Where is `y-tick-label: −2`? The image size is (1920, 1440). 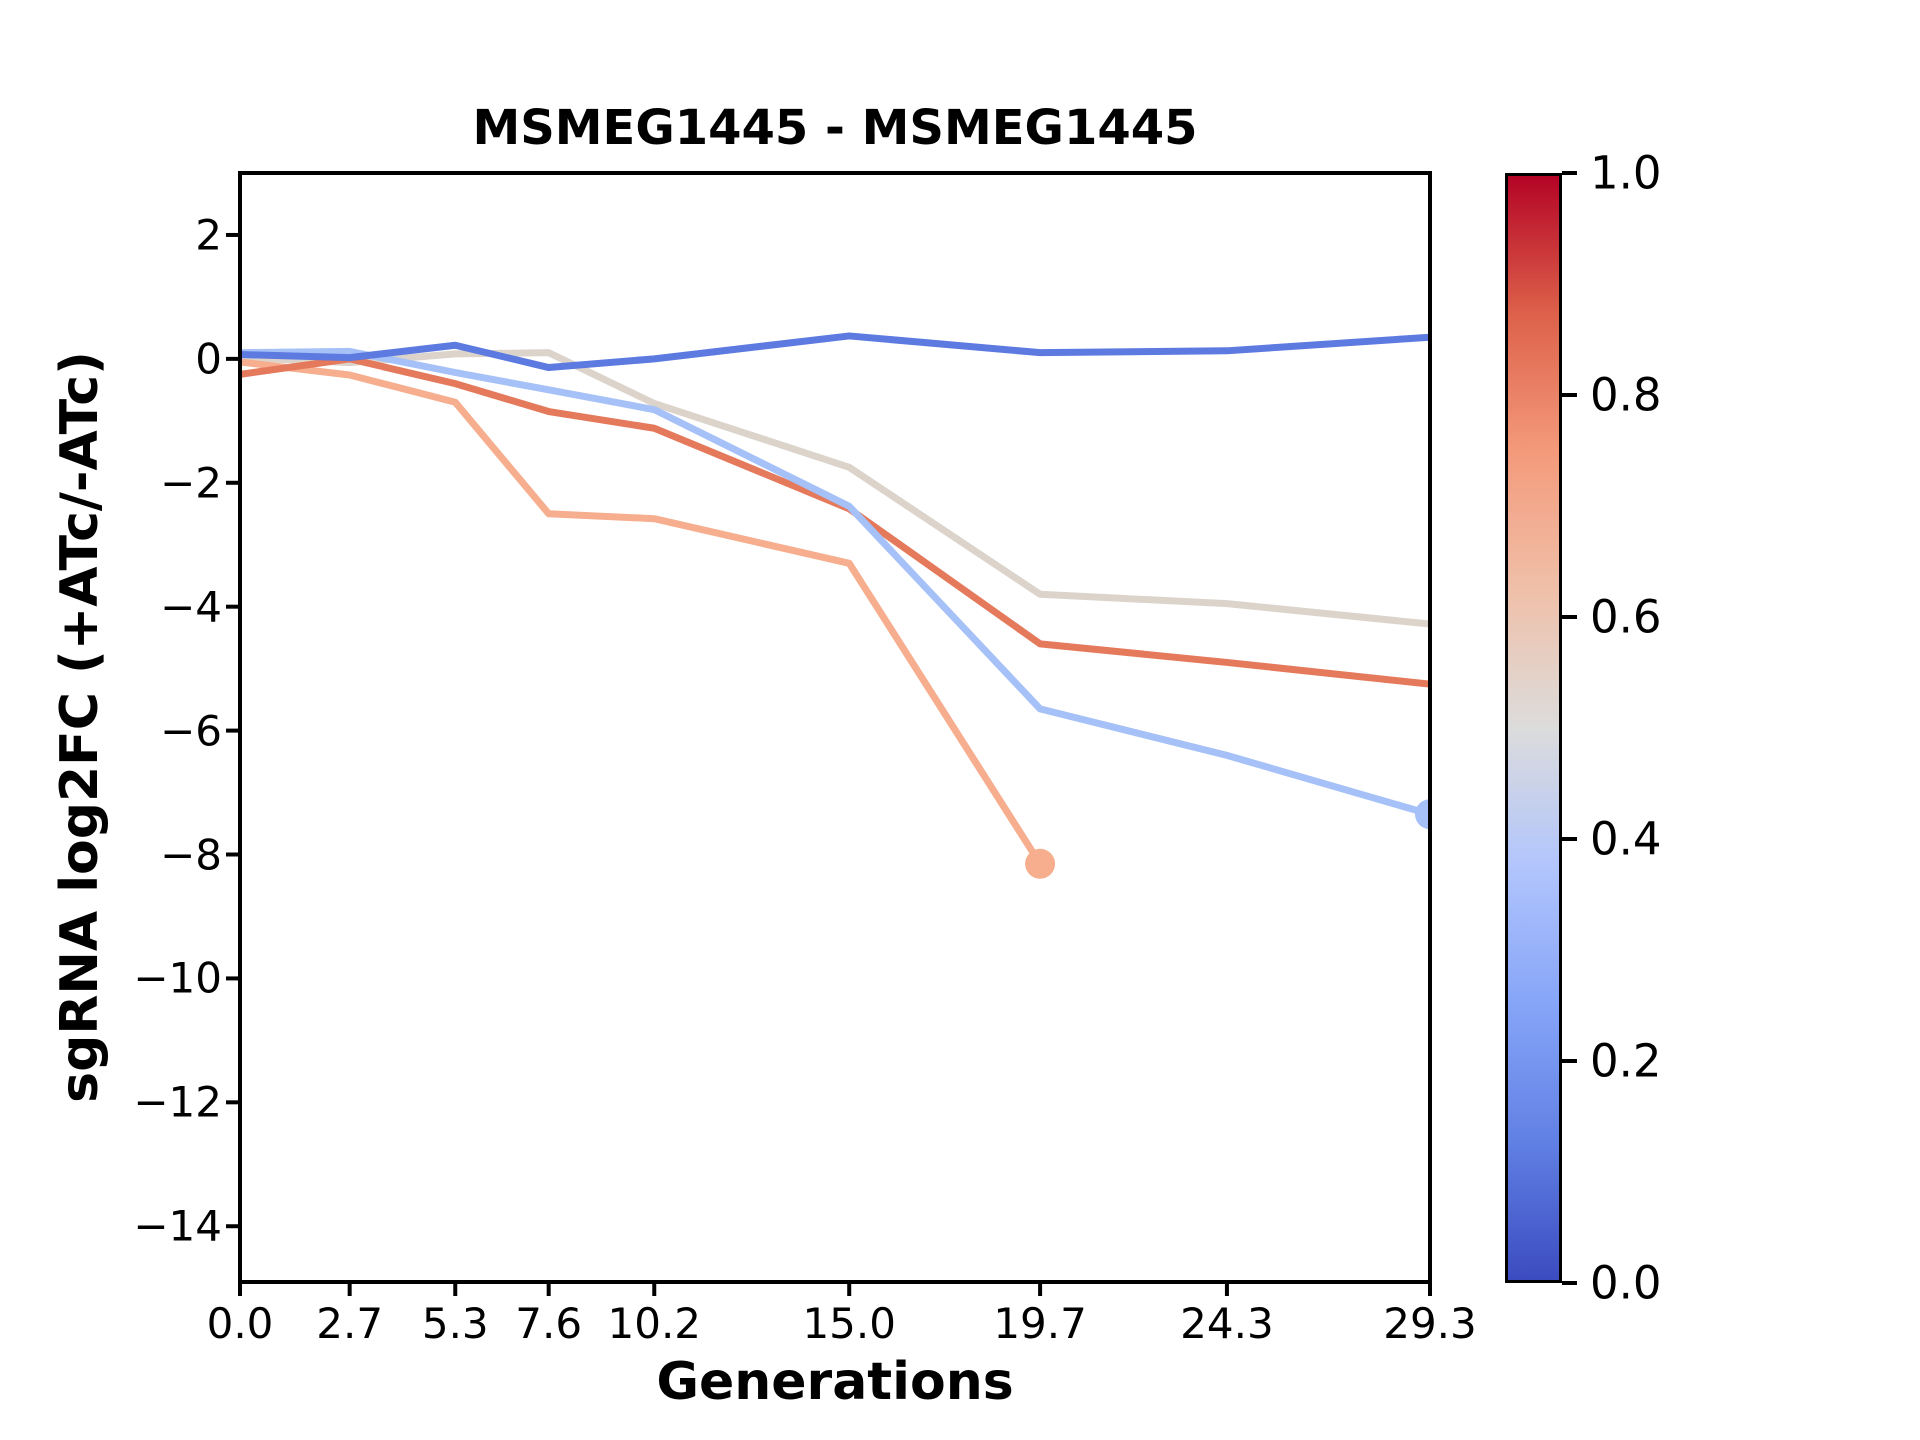
y-tick-label: −2 is located at coordinates (191, 483).